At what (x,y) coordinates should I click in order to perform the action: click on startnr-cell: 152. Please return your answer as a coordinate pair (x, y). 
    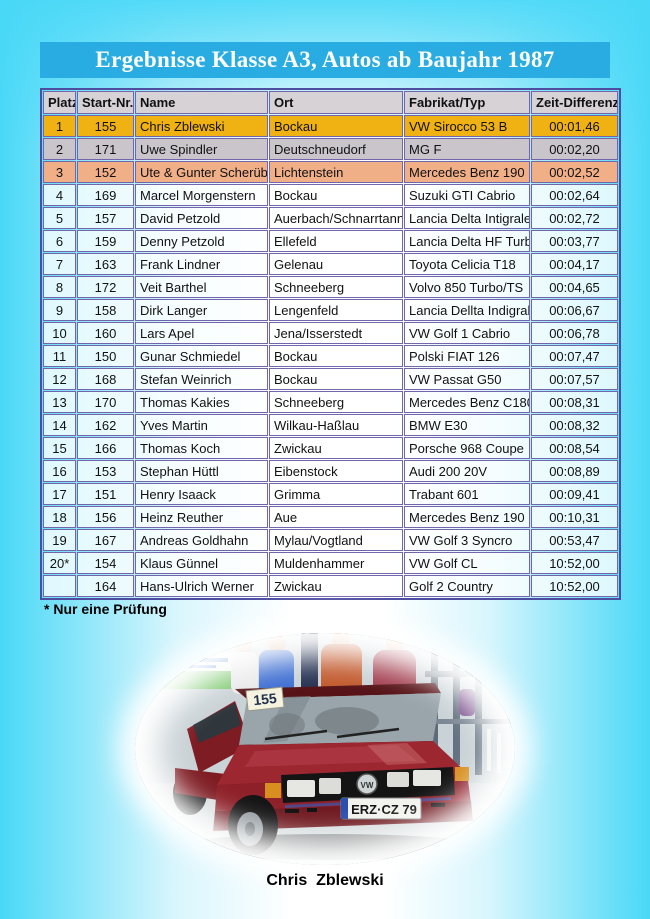
    Looking at the image, I should click on (105, 172).